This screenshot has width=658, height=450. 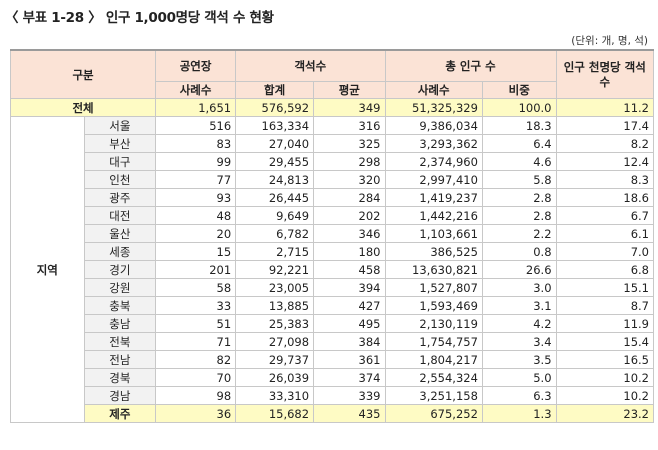 I want to click on cell-seats-avg: 384, so click(x=349, y=341).